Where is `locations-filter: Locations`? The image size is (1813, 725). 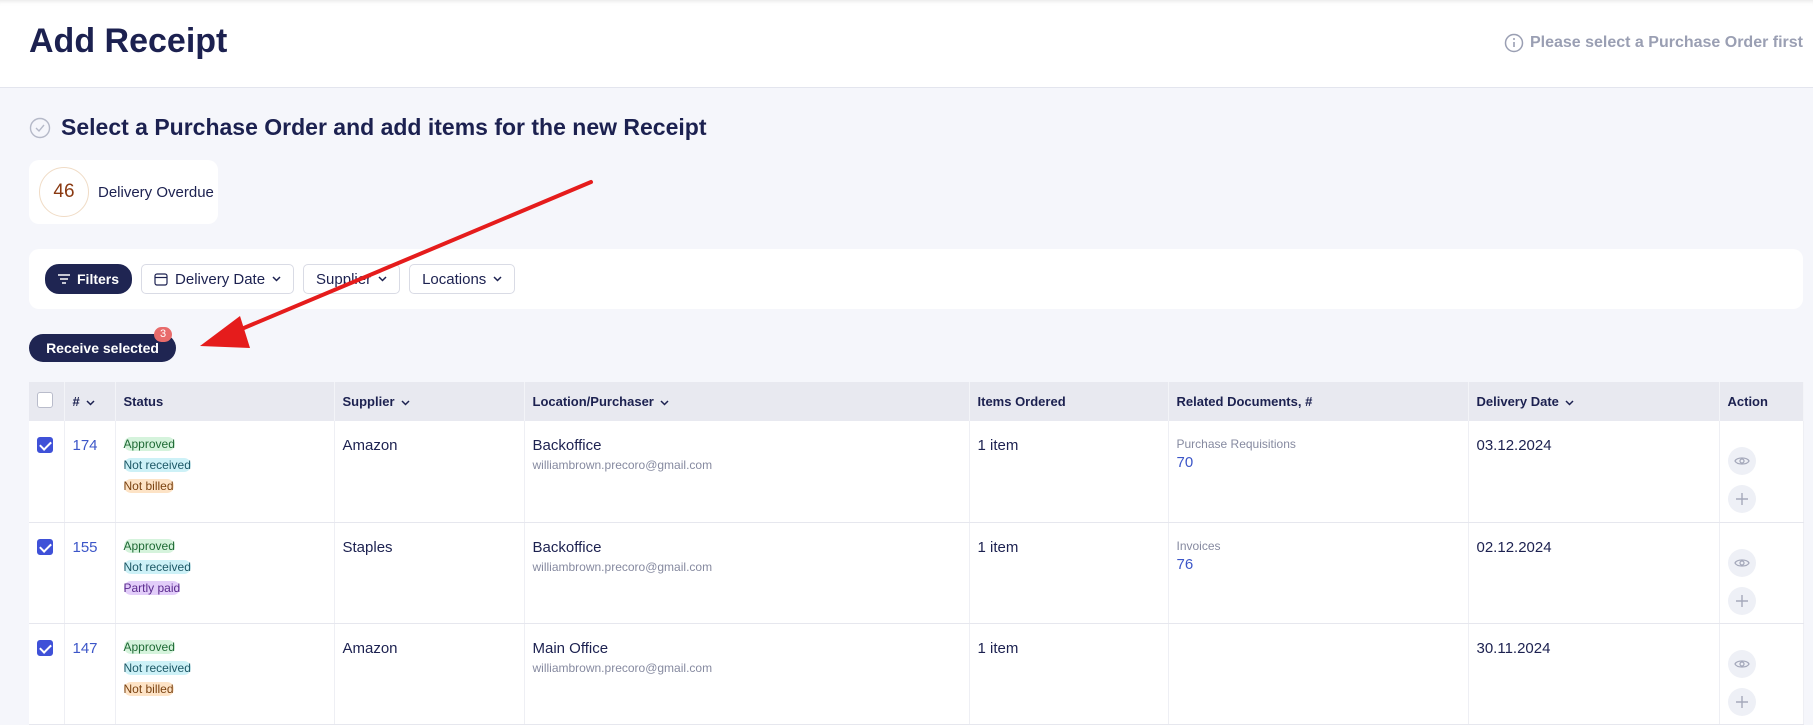 locations-filter: Locations is located at coordinates (462, 279).